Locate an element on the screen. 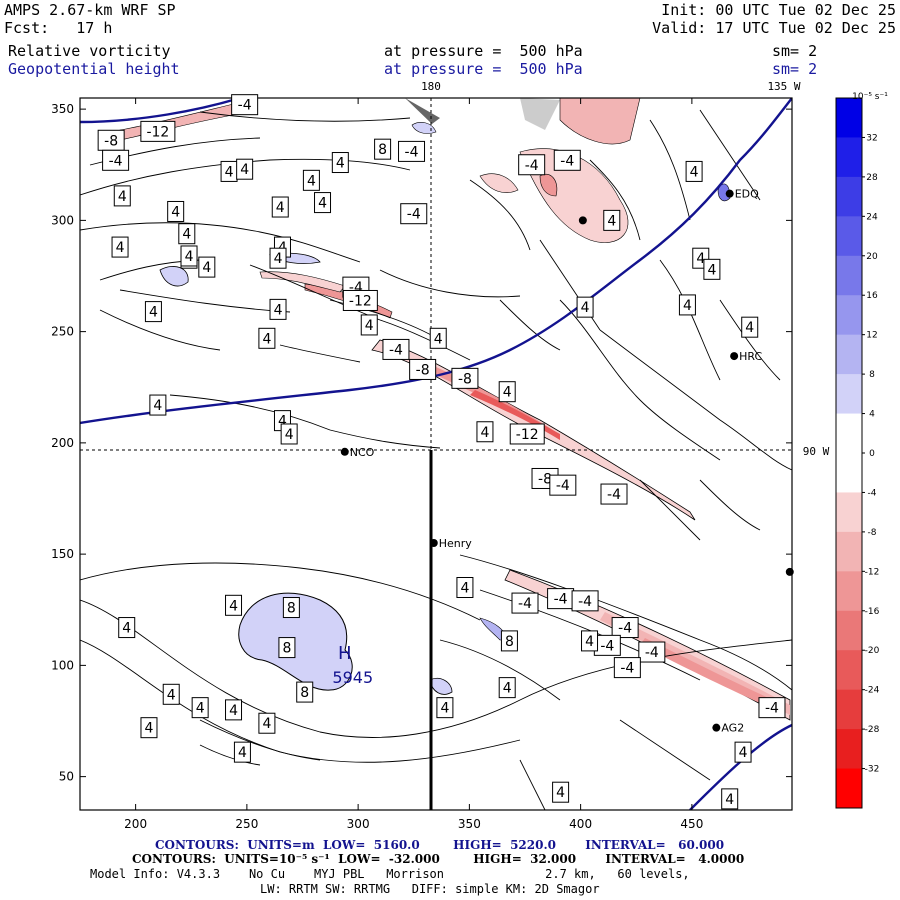 This screenshot has height=900, width=900. colorbar-label: 16 is located at coordinates (872, 296).